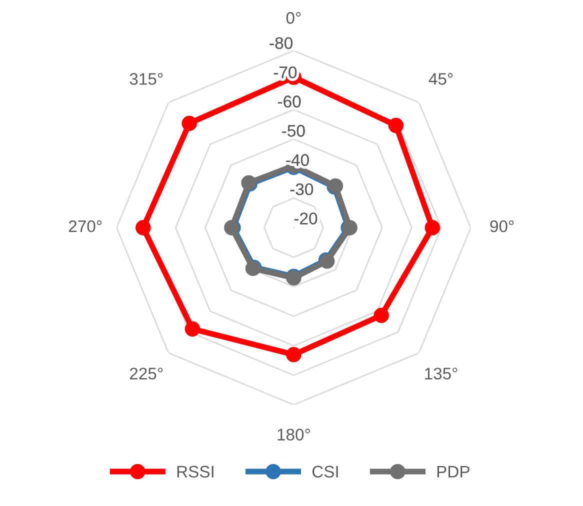 This screenshot has width=583, height=506. I want to click on spoke-label: 135°, so click(441, 374).